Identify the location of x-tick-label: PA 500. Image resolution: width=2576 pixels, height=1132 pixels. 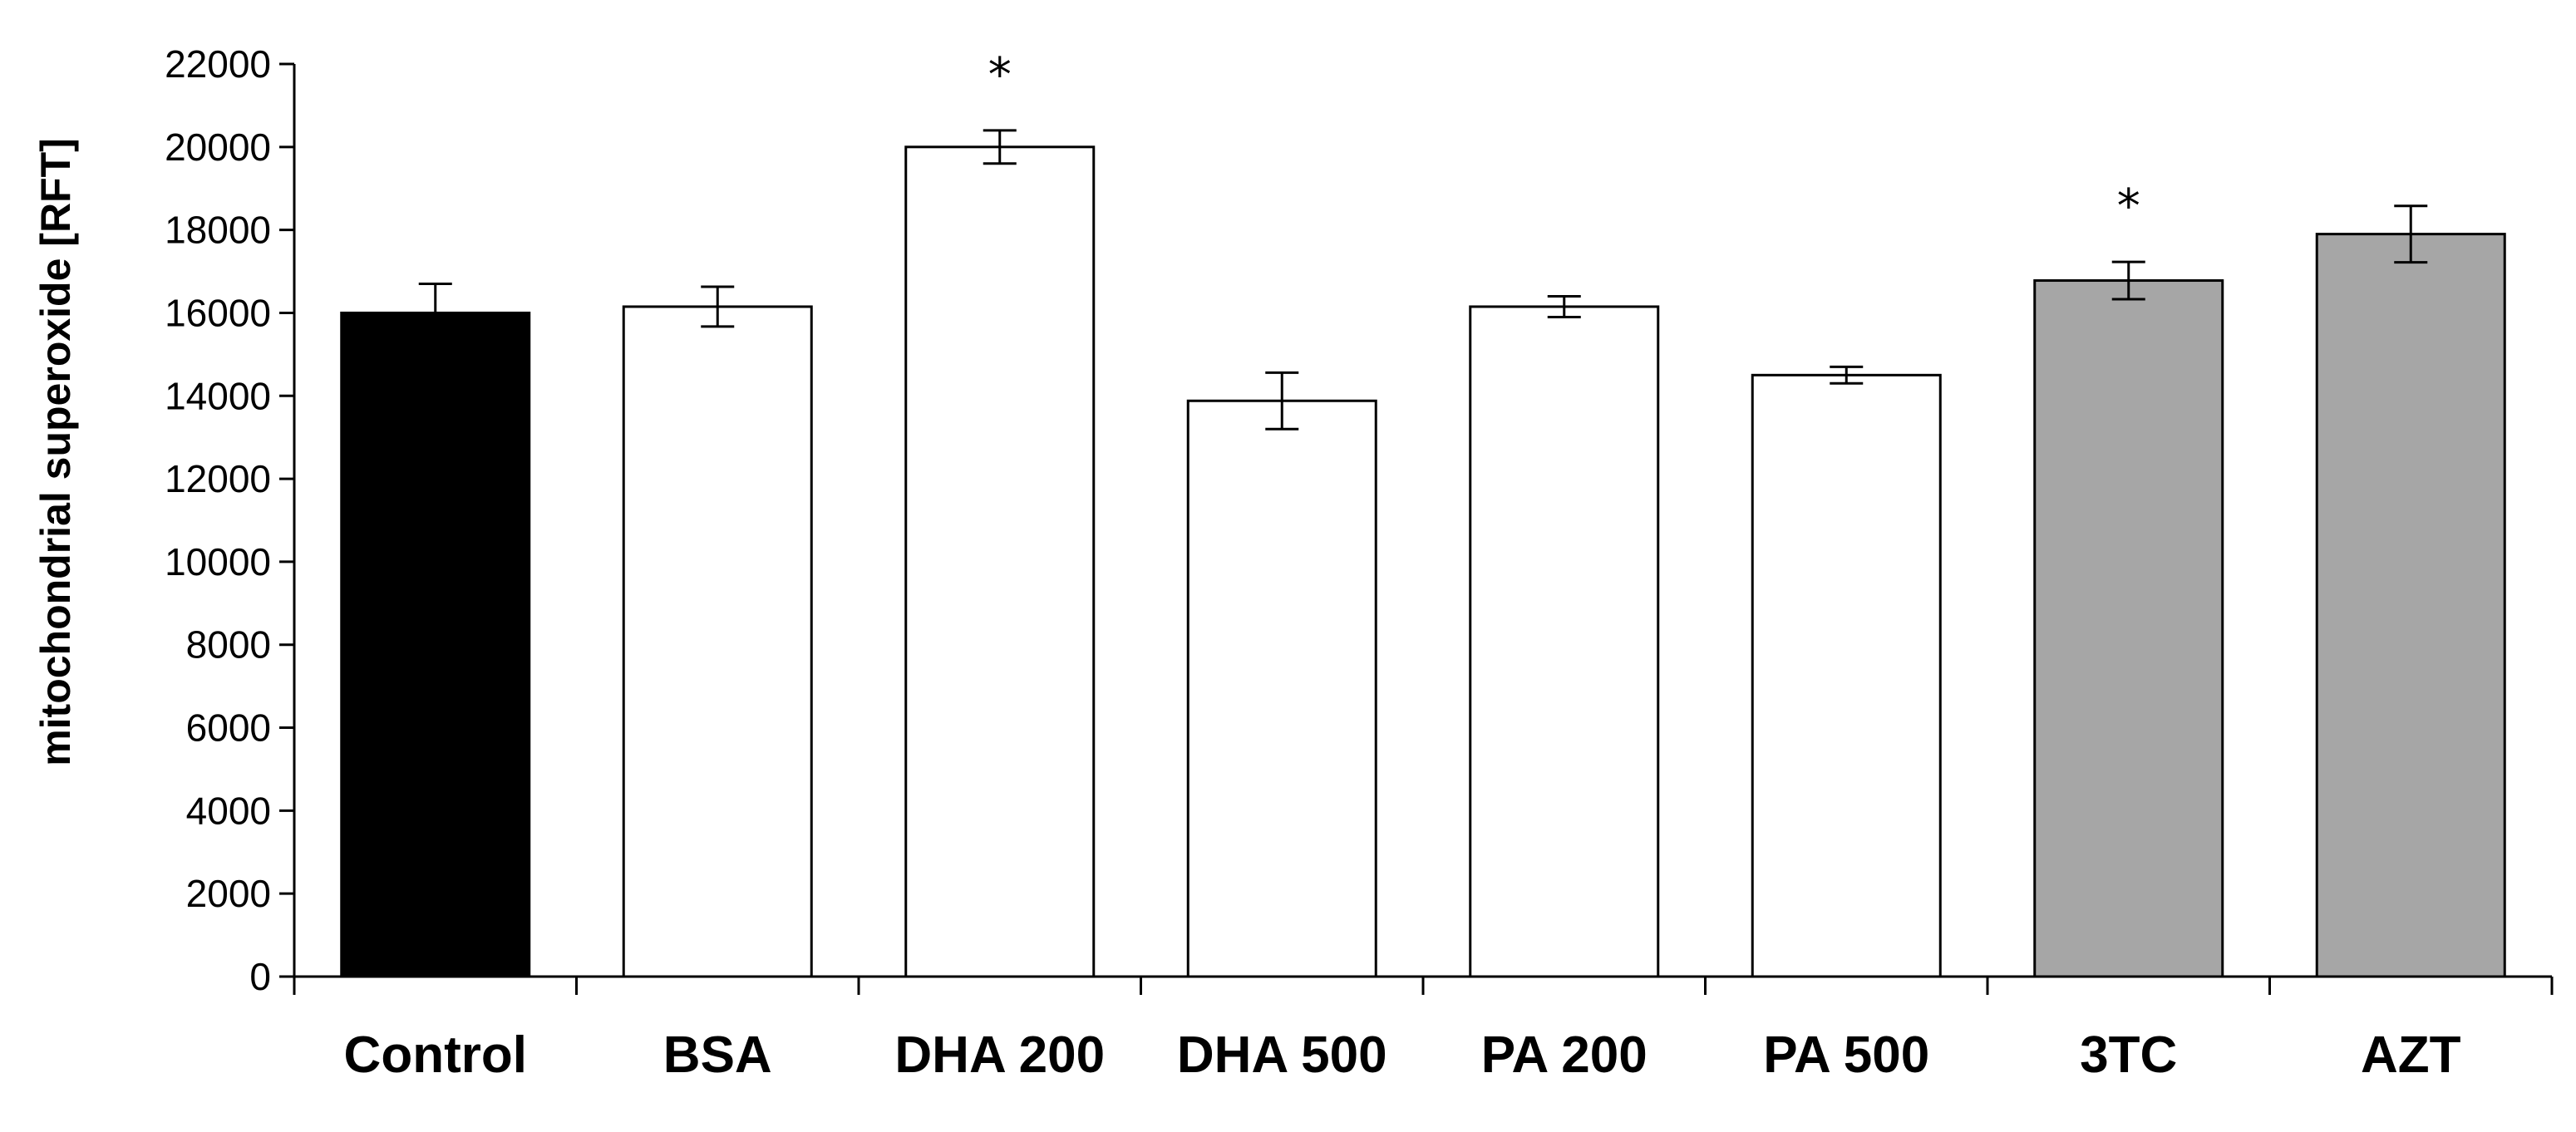
(1846, 1055).